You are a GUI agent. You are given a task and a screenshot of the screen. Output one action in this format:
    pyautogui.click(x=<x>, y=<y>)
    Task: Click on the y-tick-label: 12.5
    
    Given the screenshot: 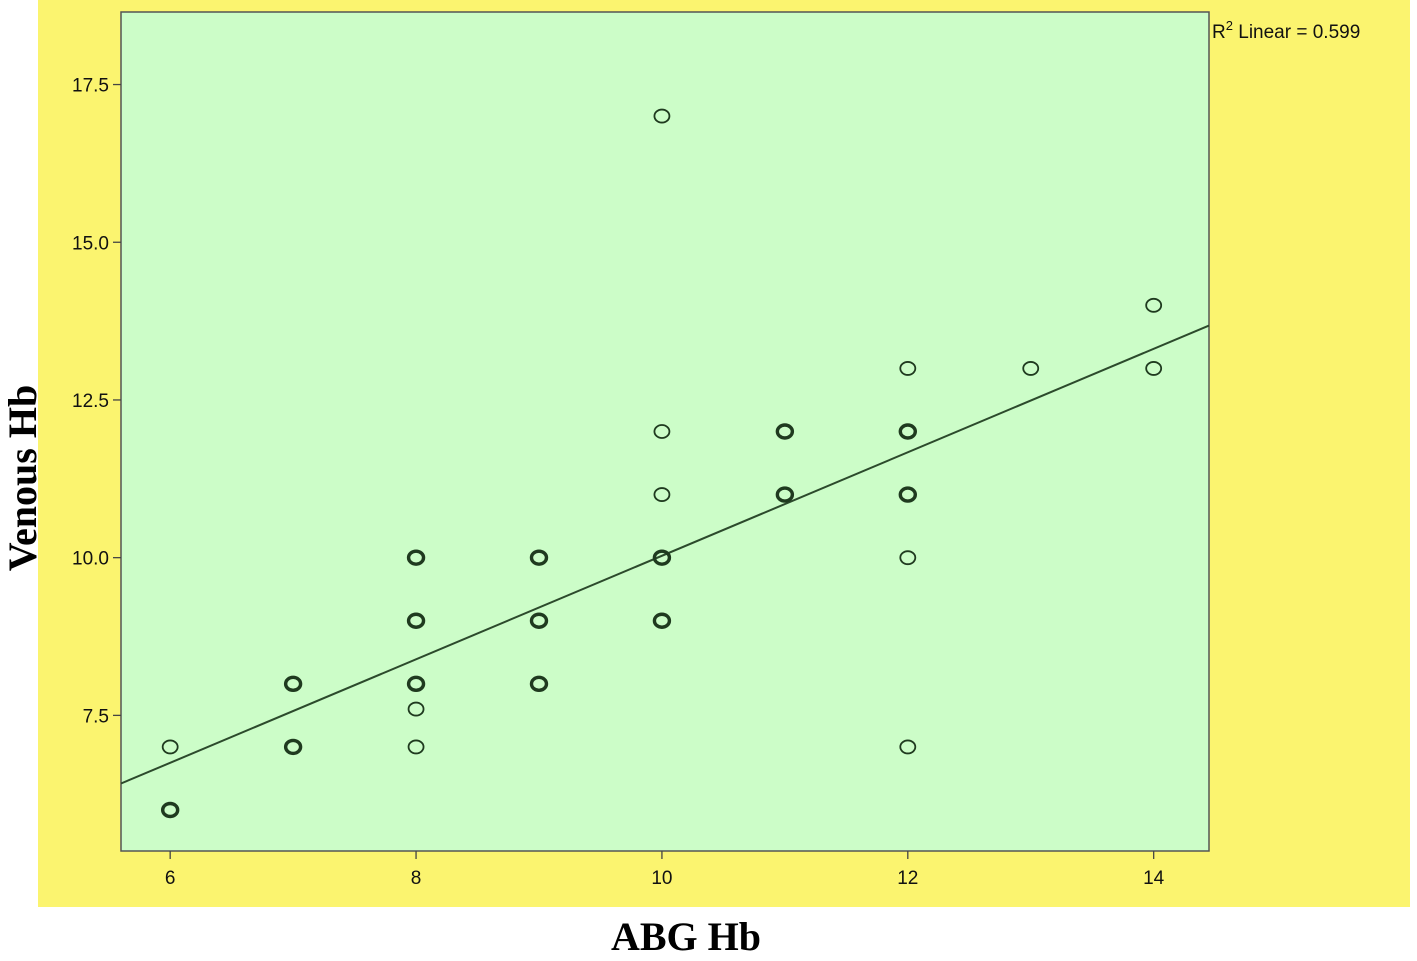 What is the action you would take?
    pyautogui.click(x=90, y=401)
    